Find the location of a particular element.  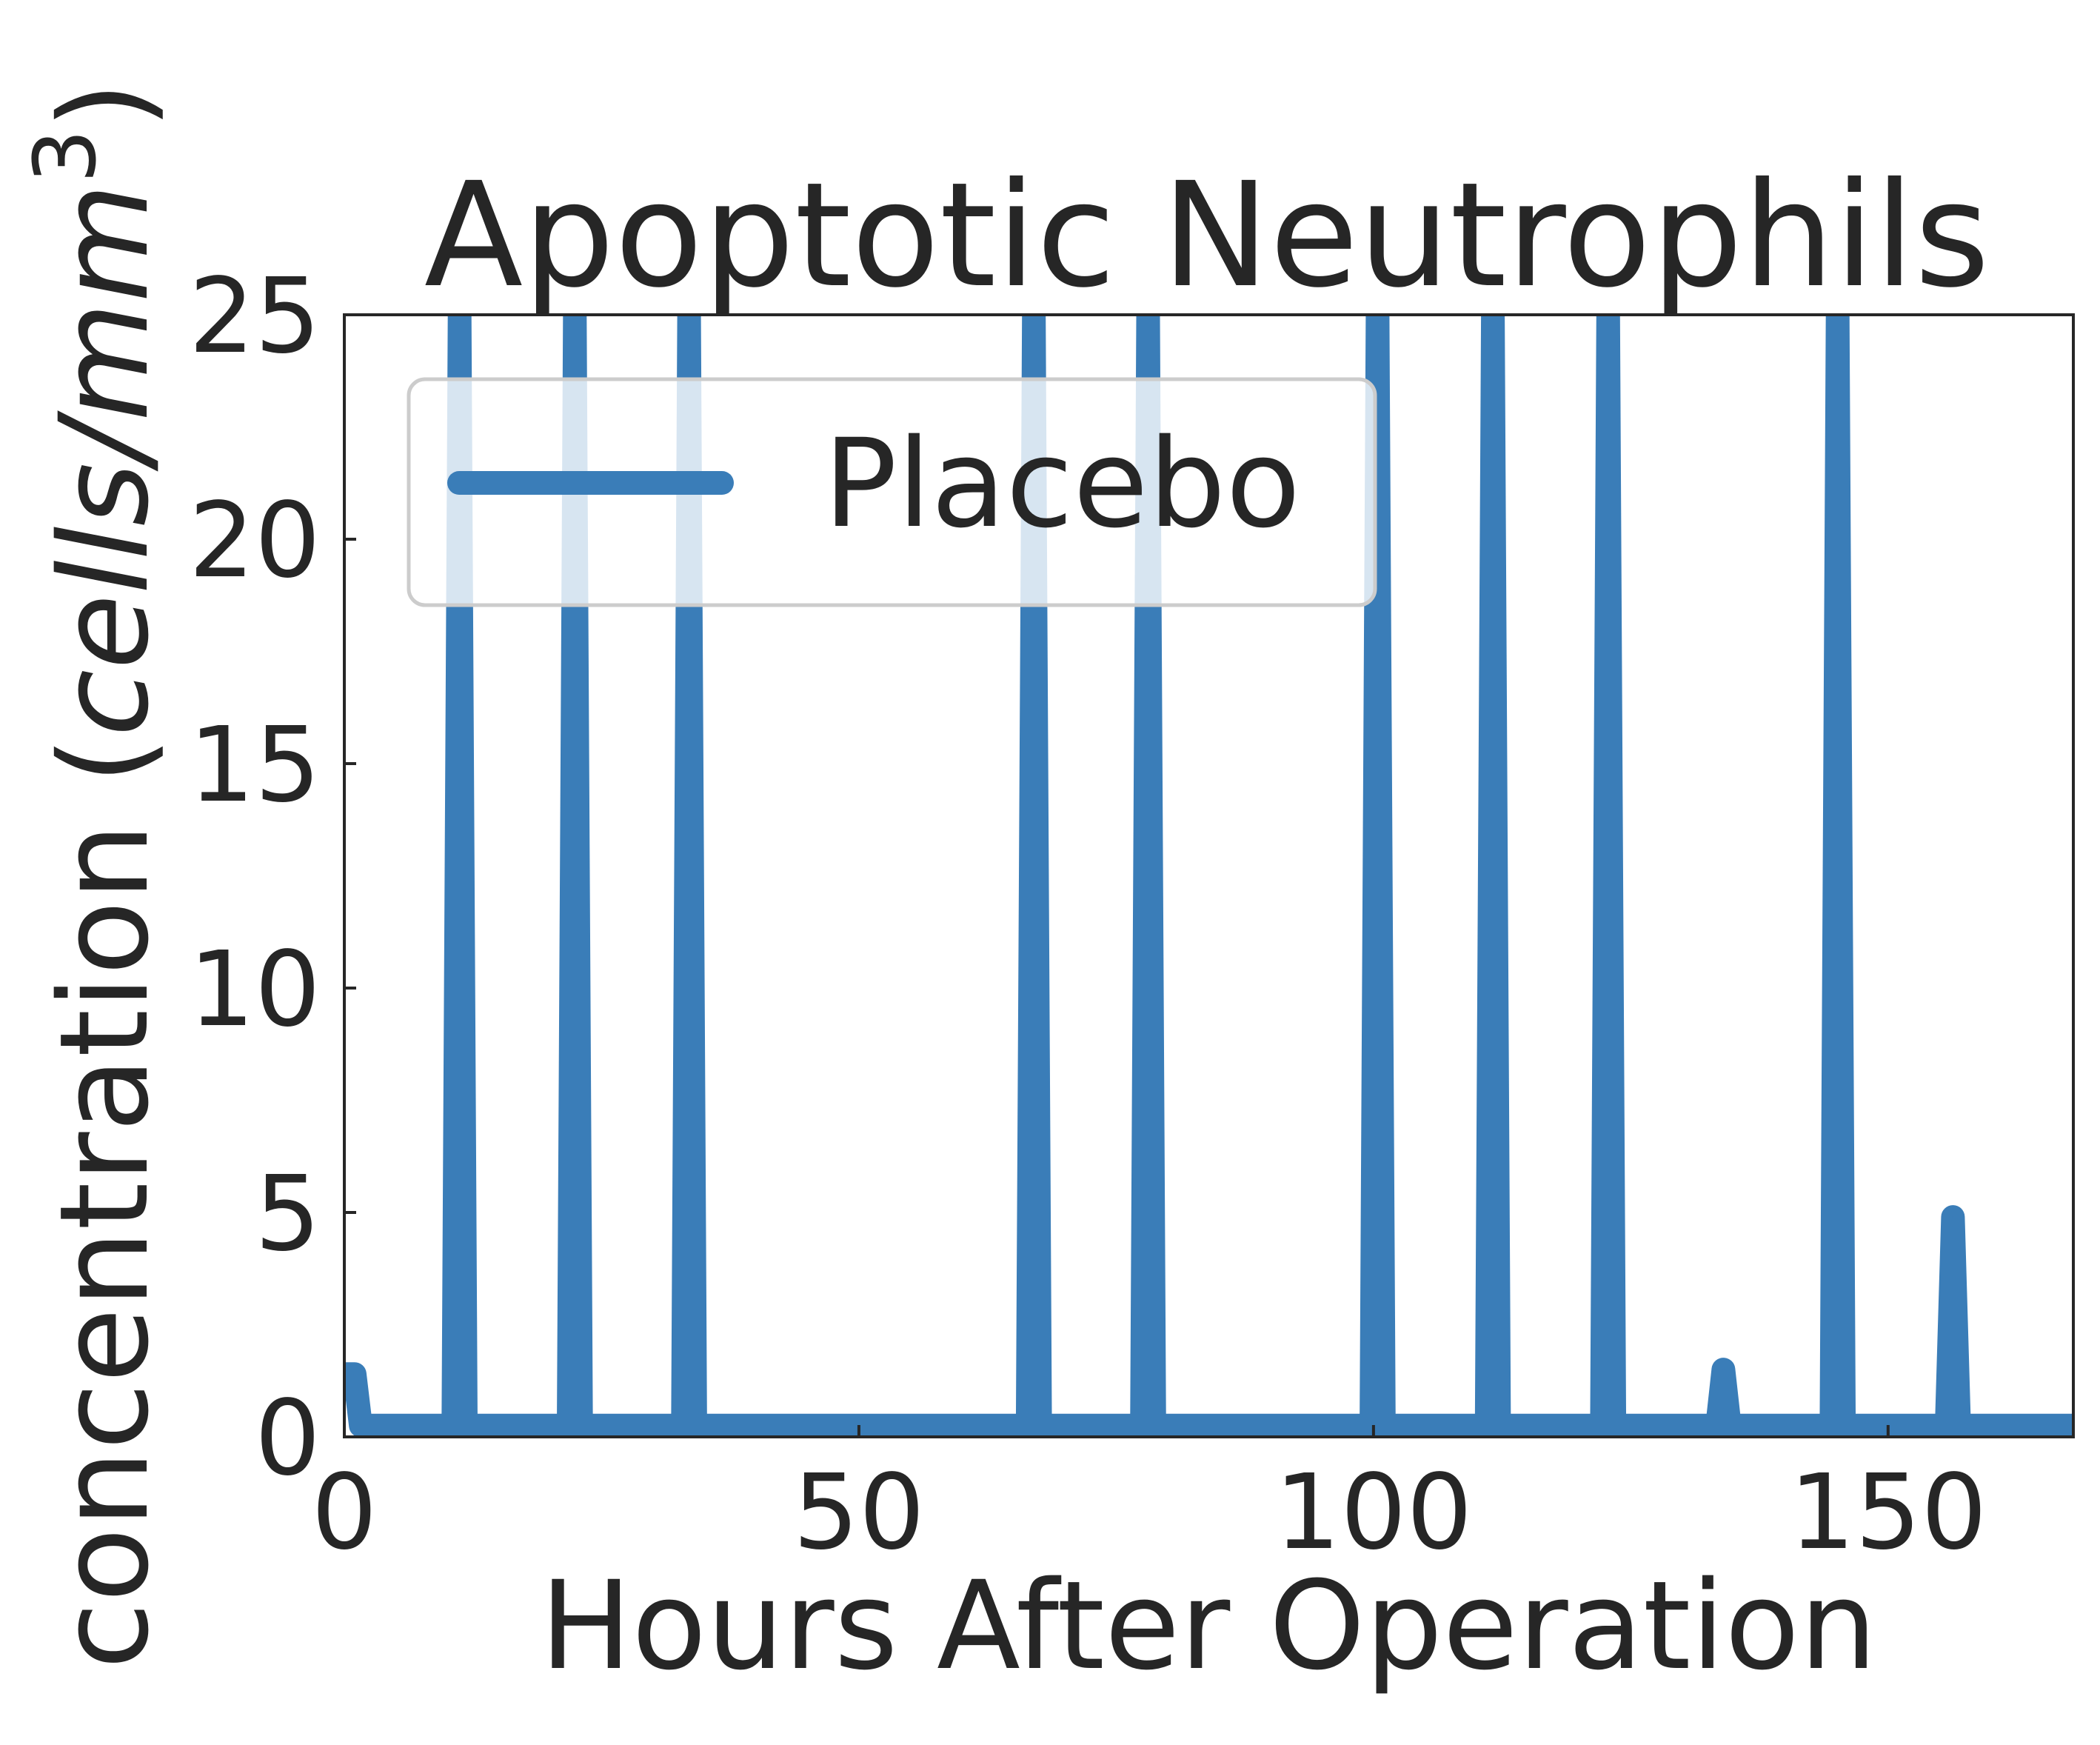

y-tick-label: 0 is located at coordinates (288, 1438).